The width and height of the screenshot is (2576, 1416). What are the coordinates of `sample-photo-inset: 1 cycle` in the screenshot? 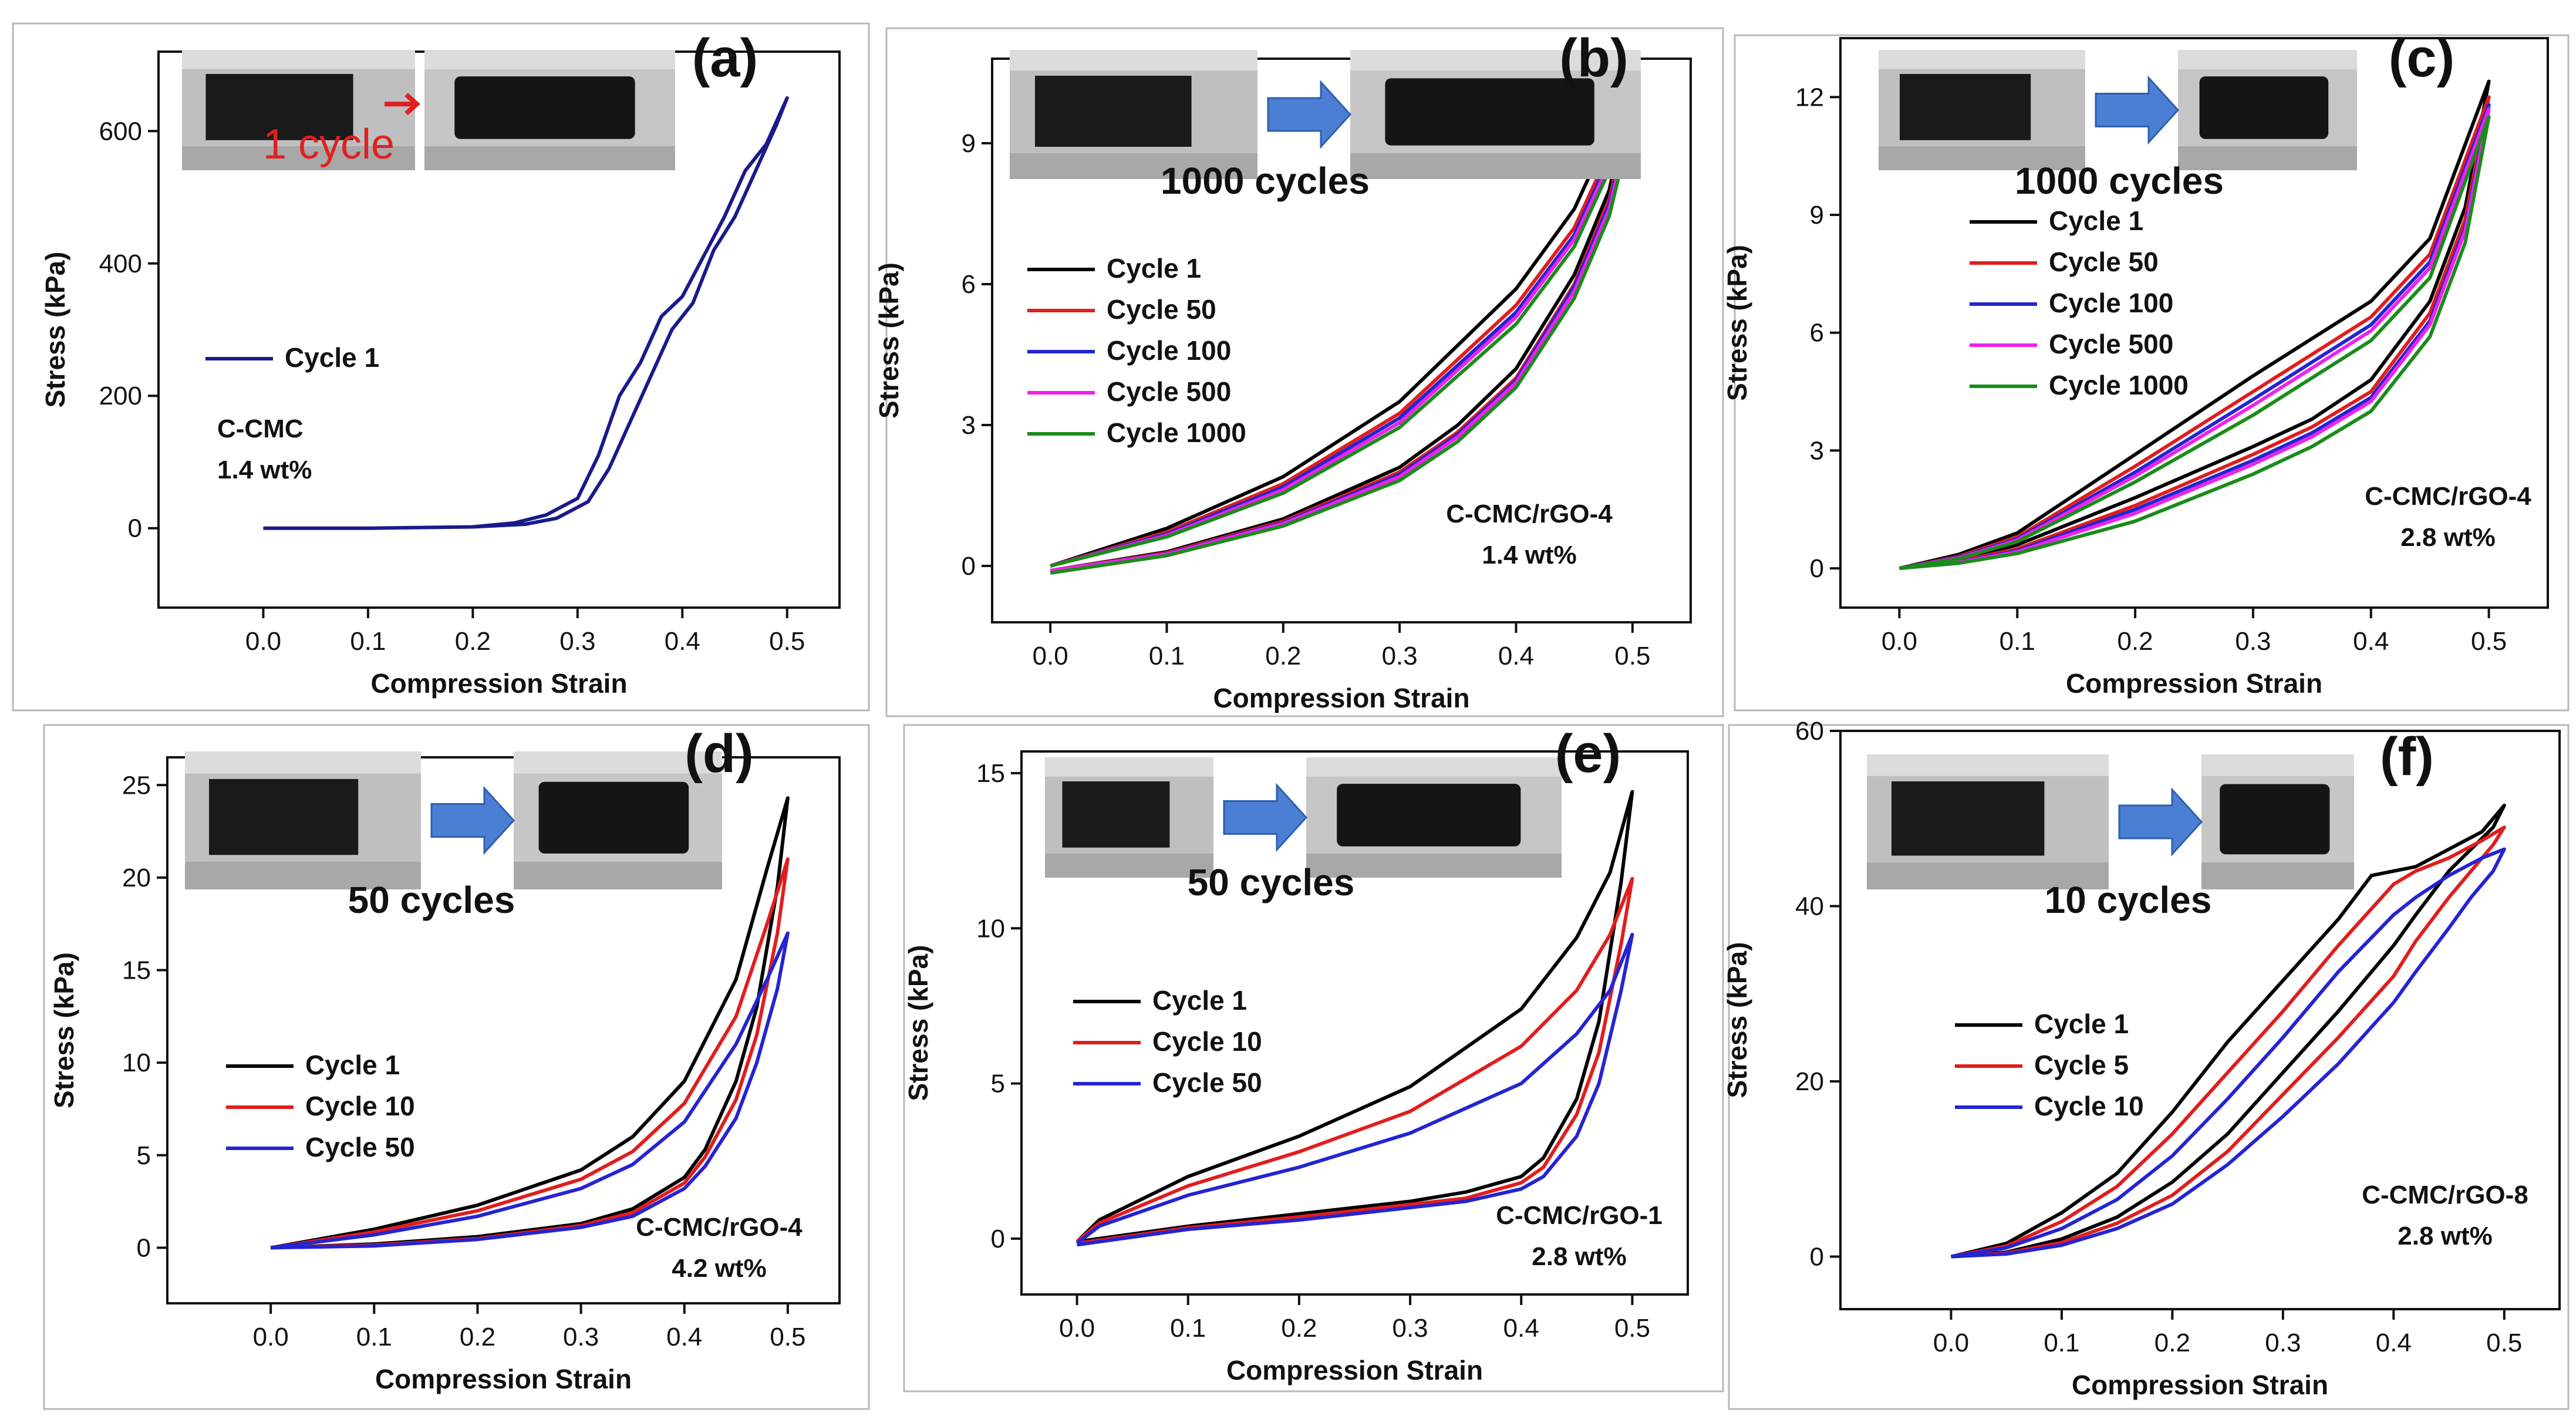 It's located at (428, 110).